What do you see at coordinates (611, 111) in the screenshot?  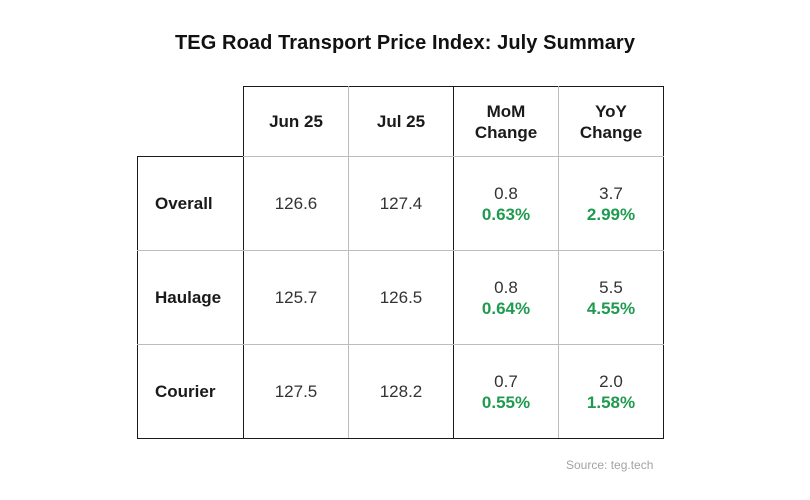 I see `column-header-yoy-line1: YoY` at bounding box center [611, 111].